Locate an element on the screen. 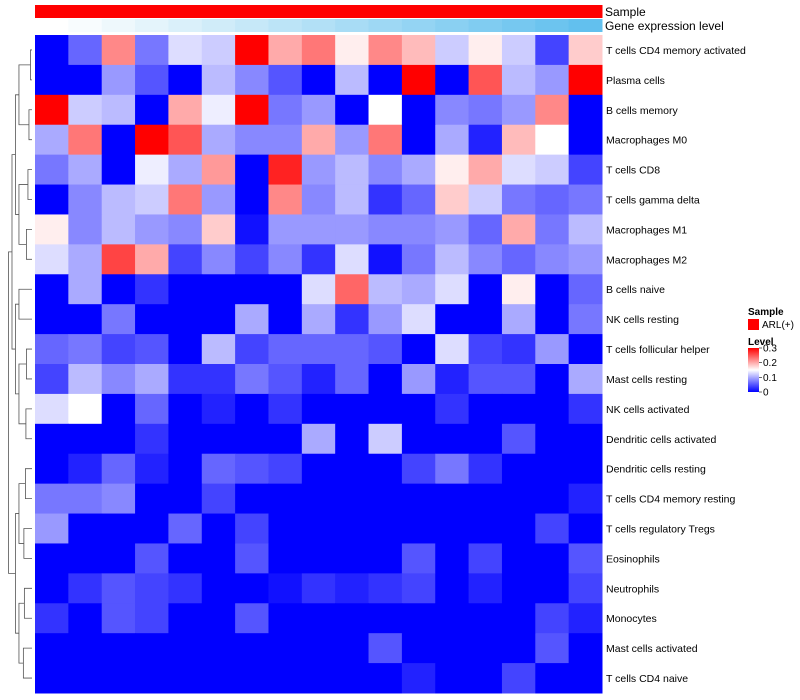  row-label: Plasma cells is located at coordinates (635, 81).